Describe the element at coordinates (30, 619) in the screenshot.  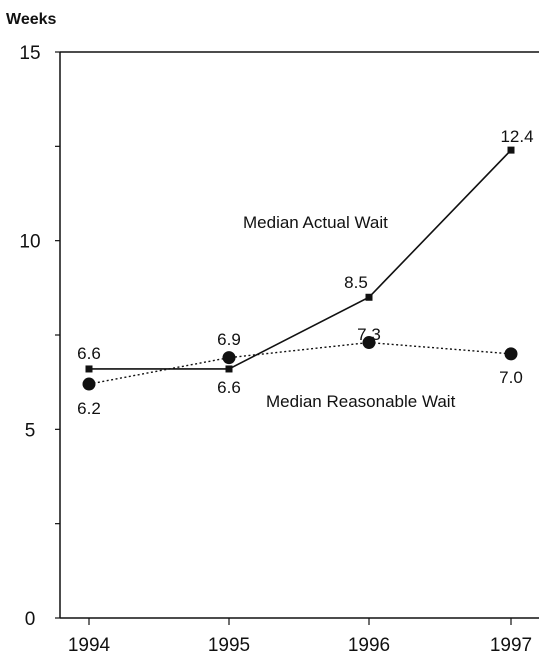
I see `y-tick-label: 0` at that location.